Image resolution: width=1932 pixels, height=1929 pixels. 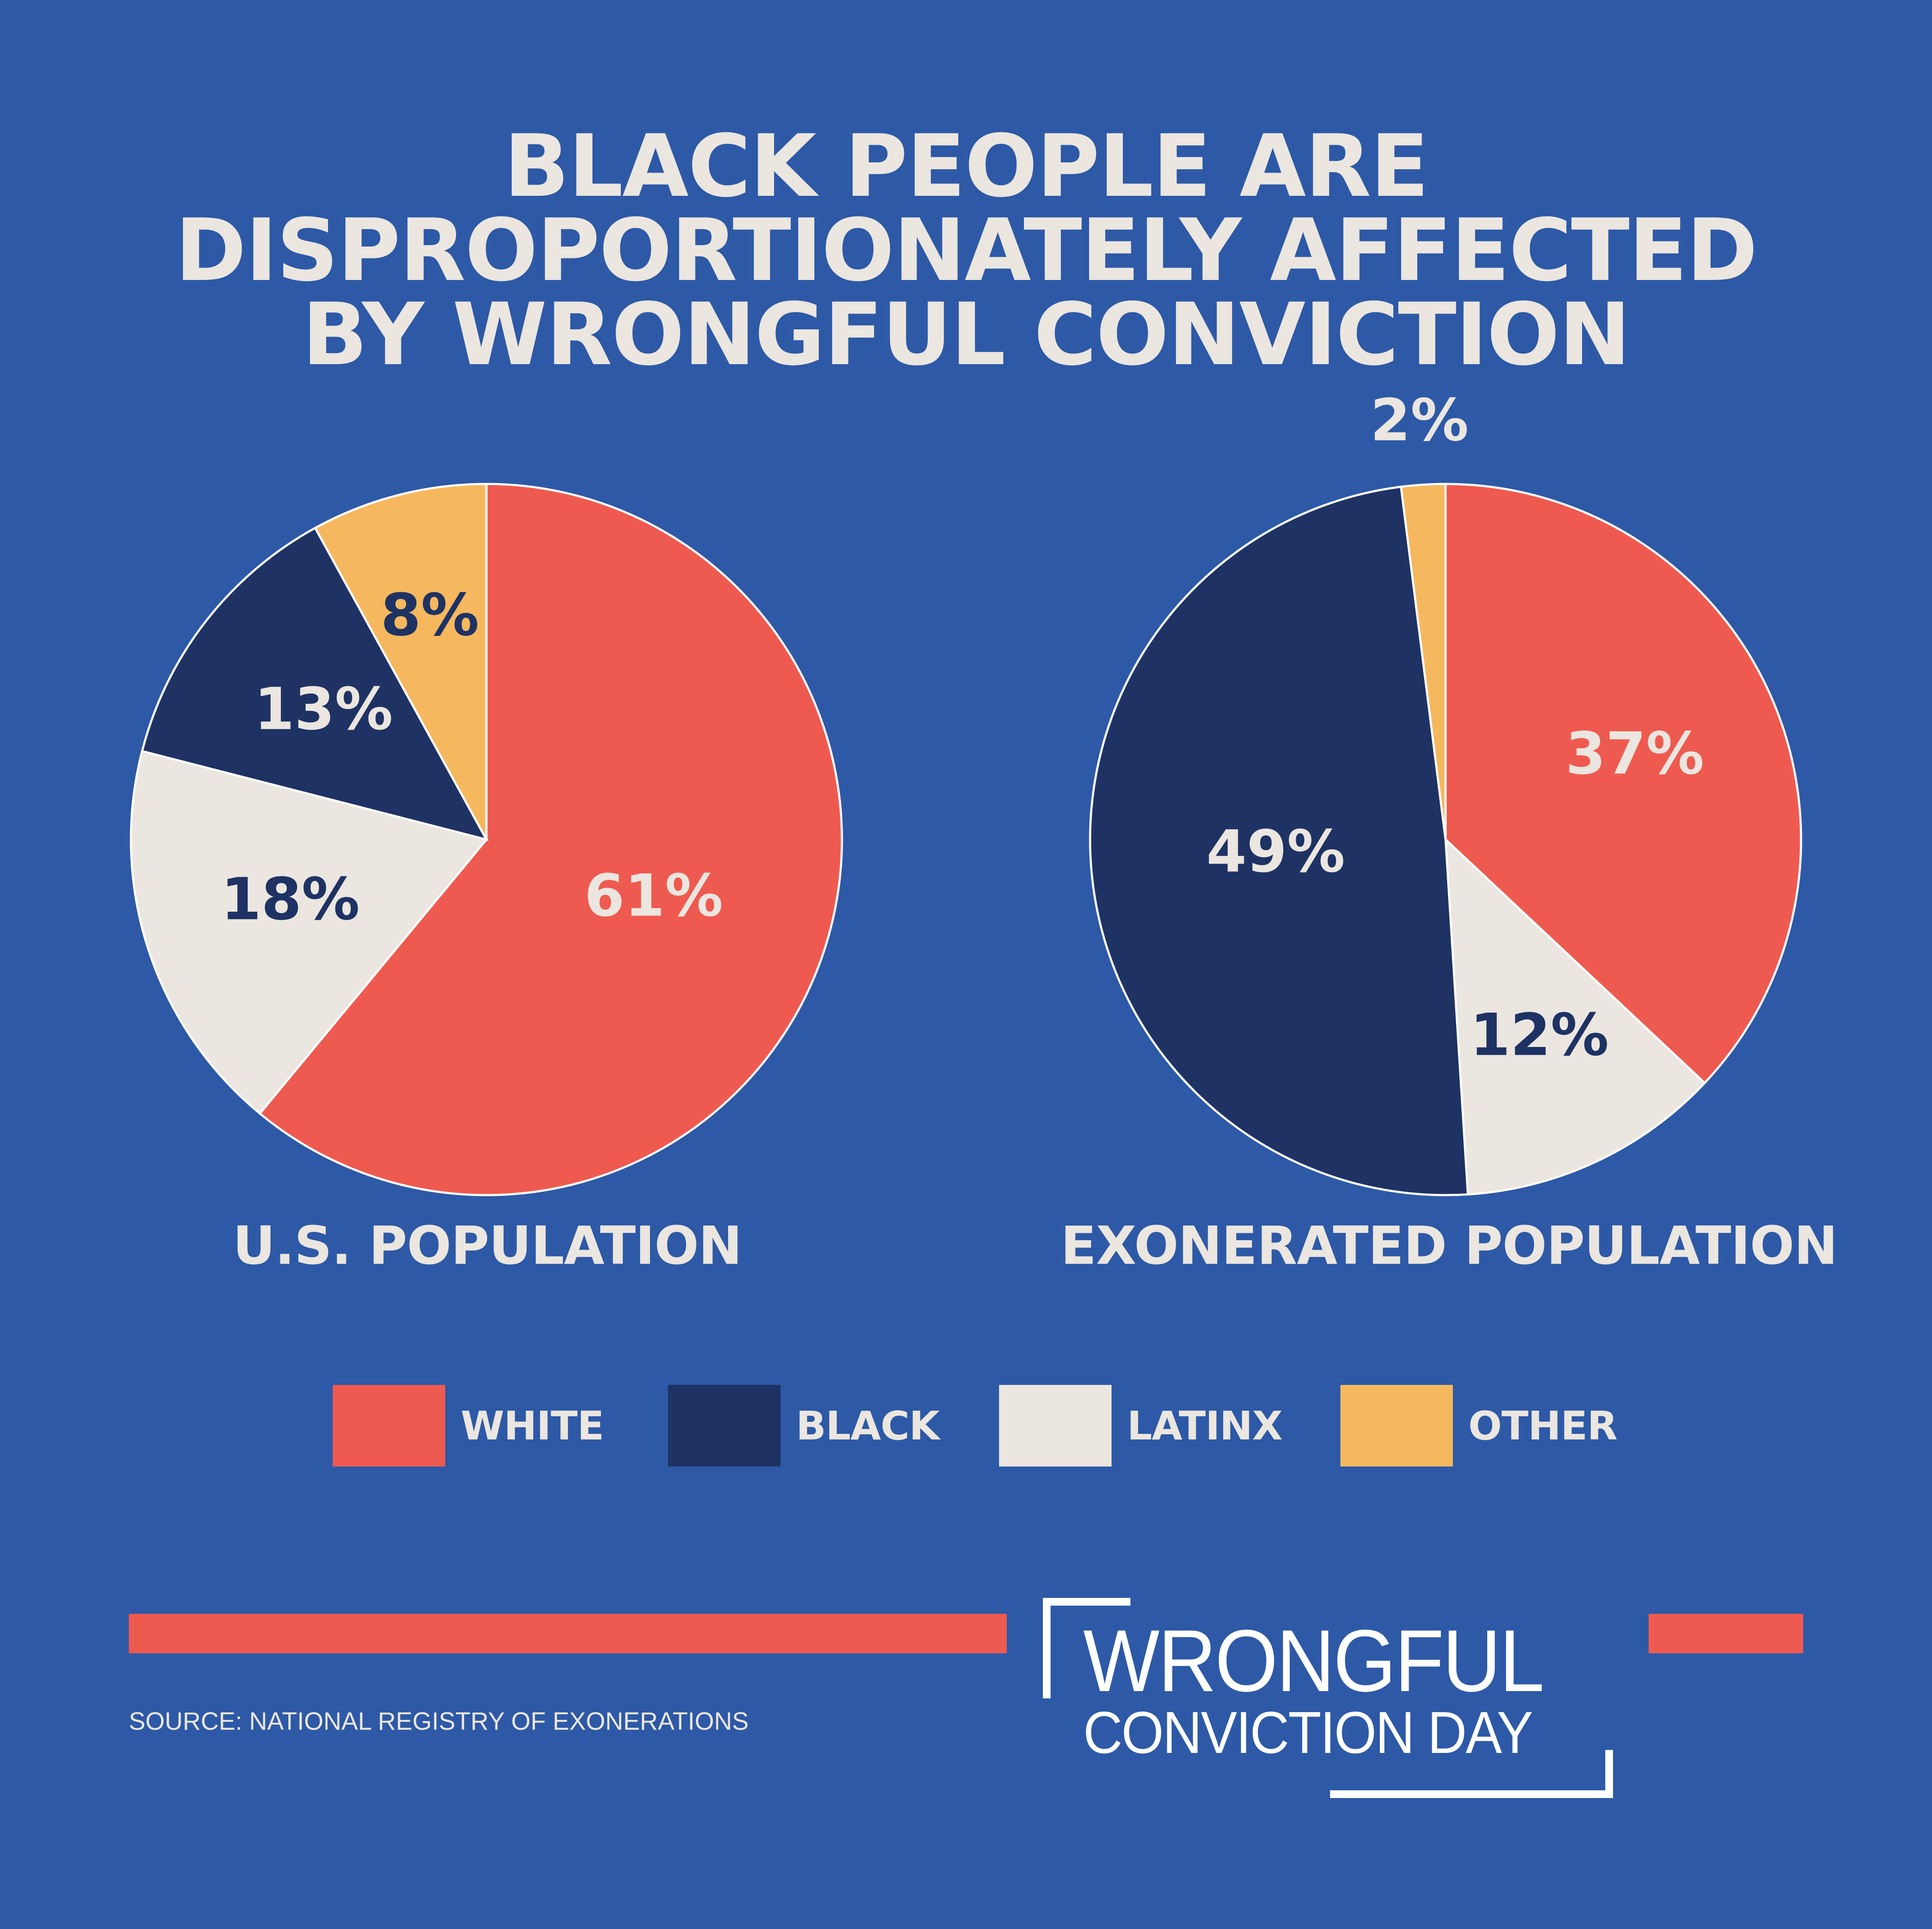 What do you see at coordinates (966, 166) in the screenshot?
I see `title-line-1: BLACK PEOPLE ARE` at bounding box center [966, 166].